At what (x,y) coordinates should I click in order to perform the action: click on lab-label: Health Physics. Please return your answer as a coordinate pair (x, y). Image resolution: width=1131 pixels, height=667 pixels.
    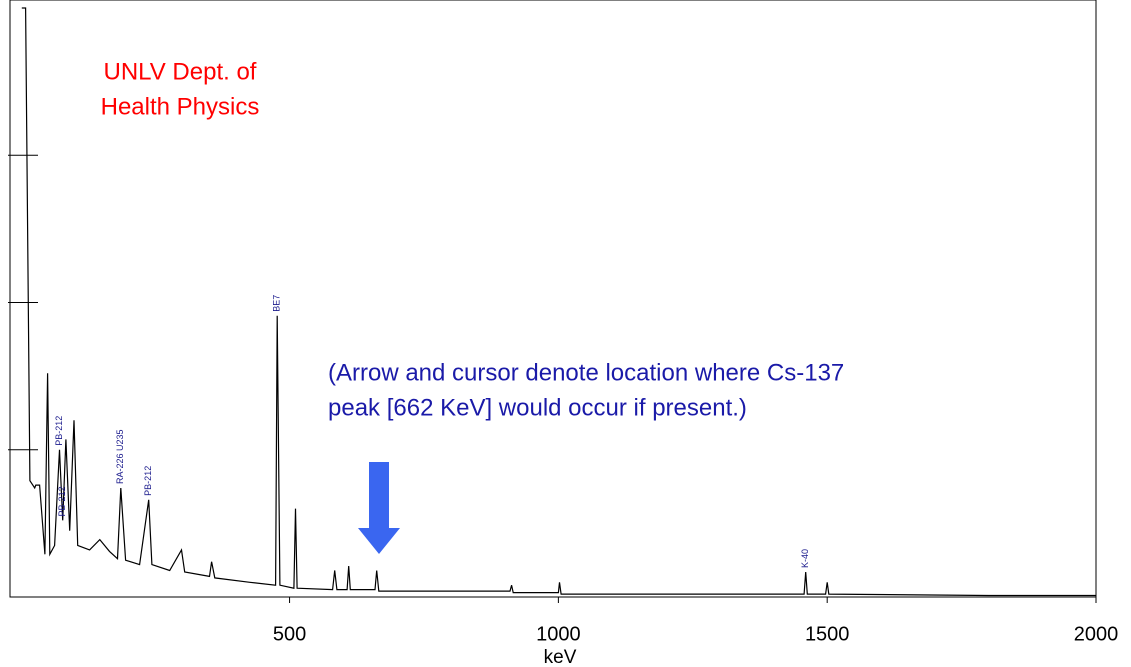
    Looking at the image, I should click on (180, 106).